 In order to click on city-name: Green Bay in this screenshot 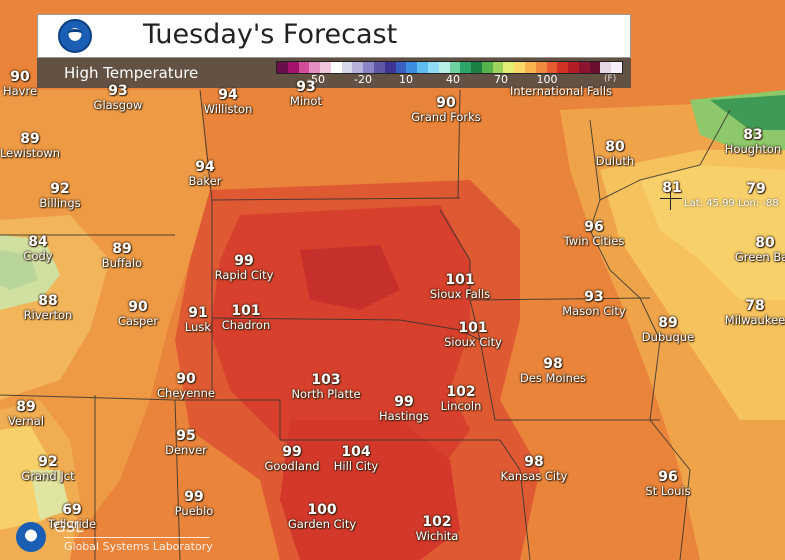, I will do `click(759, 257)`.